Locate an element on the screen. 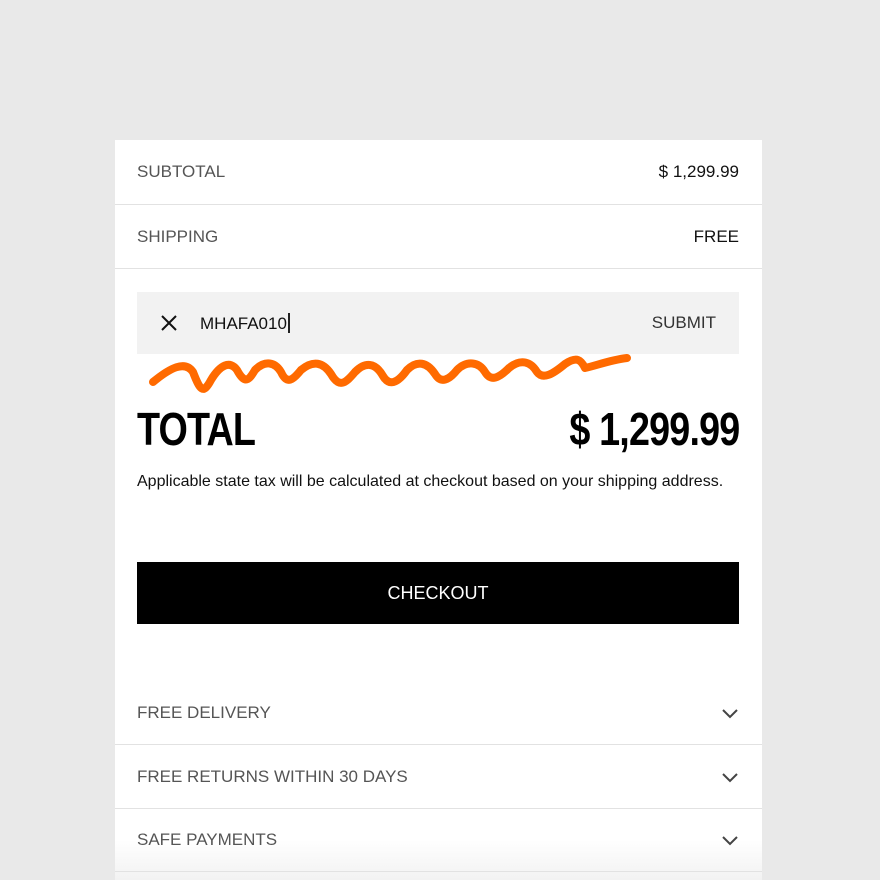 This screenshot has width=880, height=880. total-label: TOTAL is located at coordinates (196, 429).